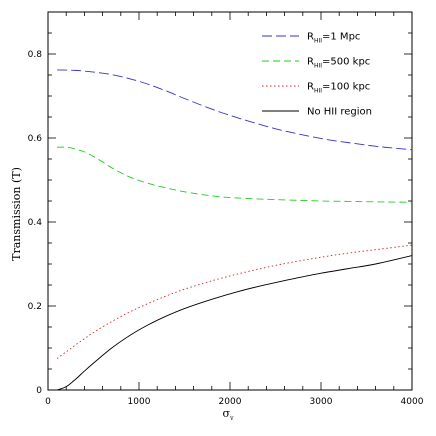  What do you see at coordinates (35, 55) in the screenshot?
I see `y-tick-label: 0.8` at bounding box center [35, 55].